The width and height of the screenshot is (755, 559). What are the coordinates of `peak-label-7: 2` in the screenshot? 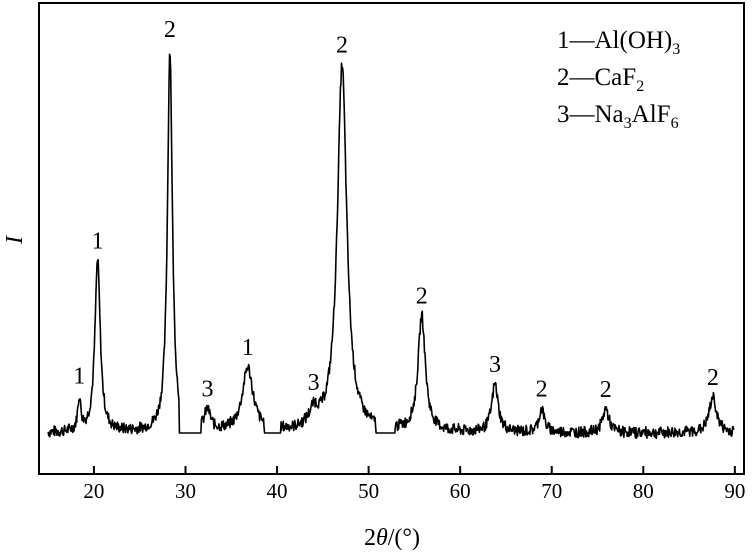 It's located at (422, 296).